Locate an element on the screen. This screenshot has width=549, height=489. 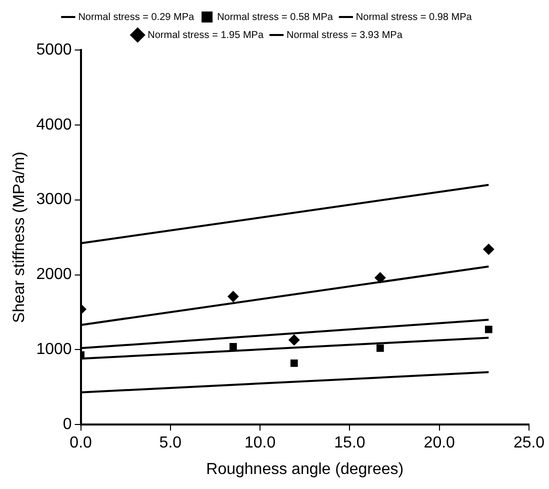
x-axis-title: Roughness angle (degrees) is located at coordinates (305, 469).